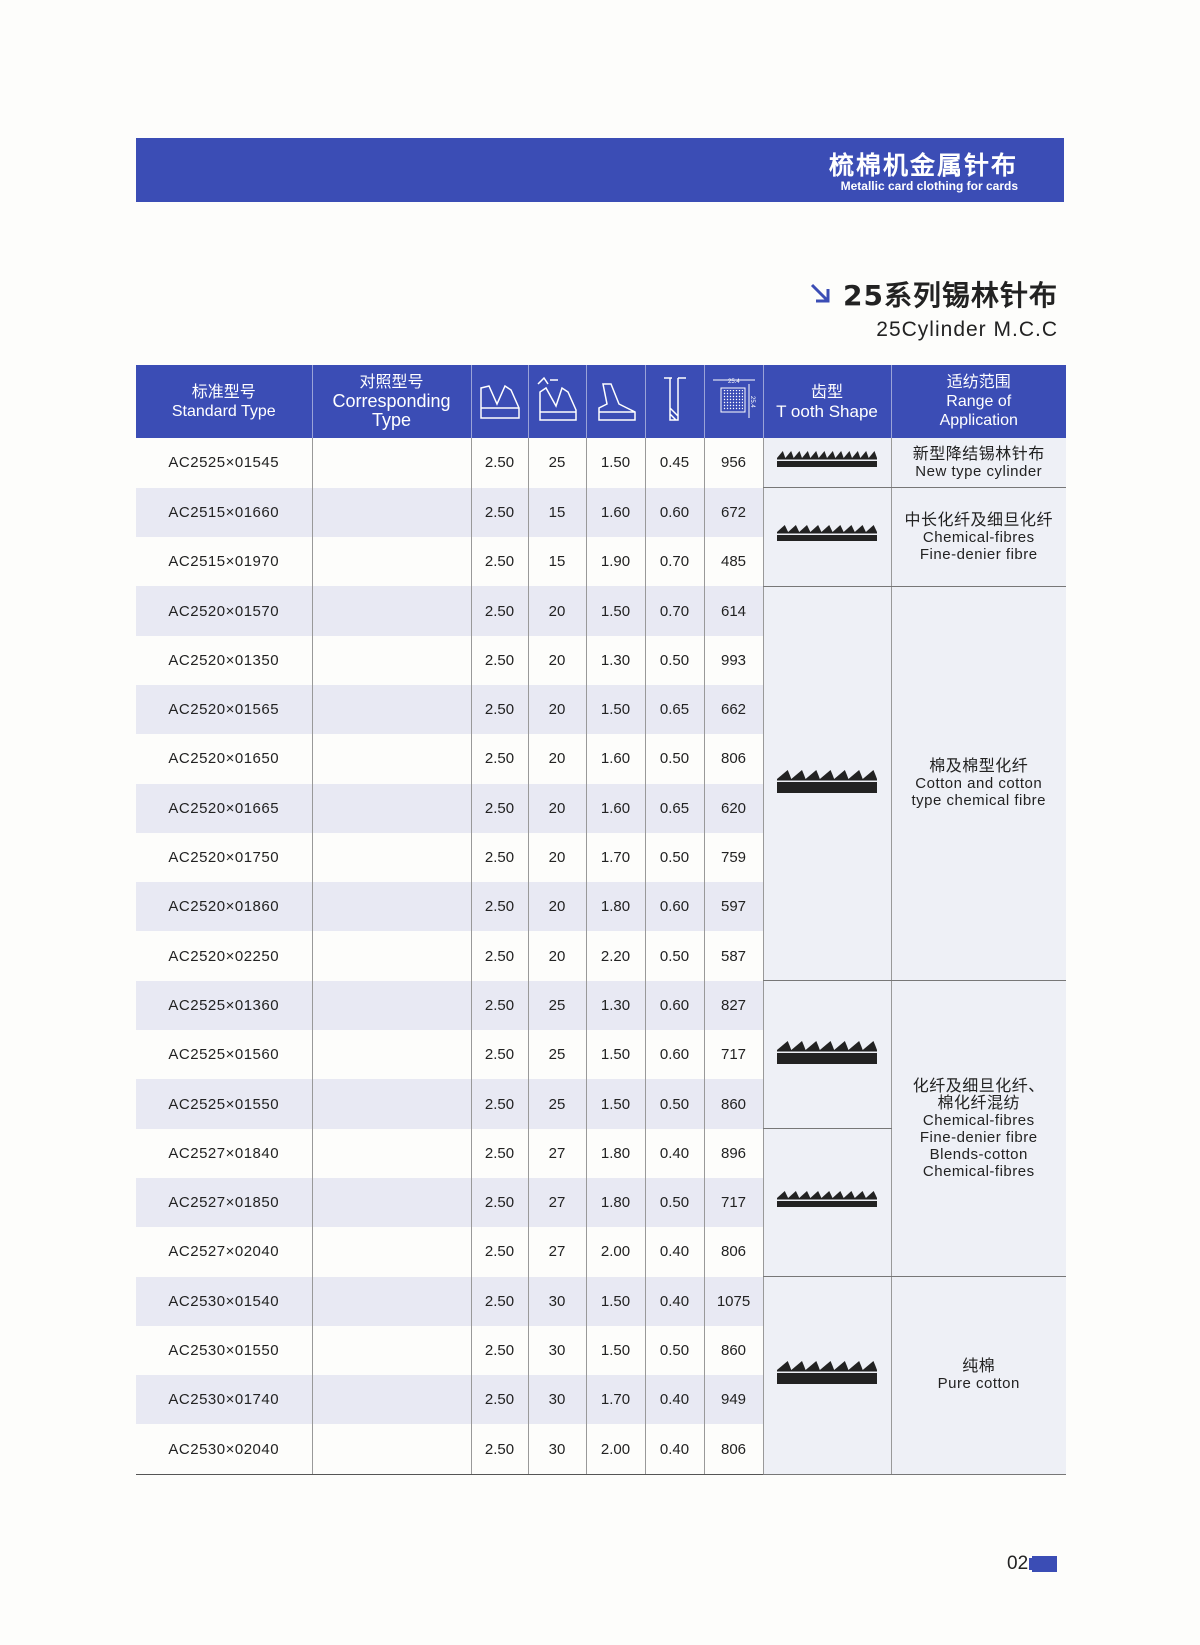 This screenshot has height=1645, width=1200. What do you see at coordinates (615, 956) in the screenshot?
I see `tooth-depth-cell: 2.20` at bounding box center [615, 956].